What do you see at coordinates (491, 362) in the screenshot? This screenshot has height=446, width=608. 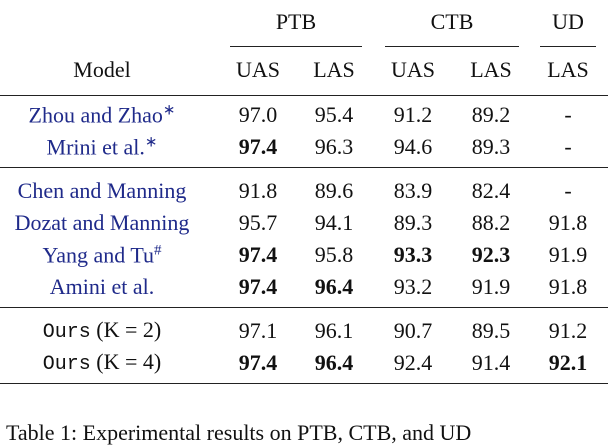 I see `score: 91.4` at bounding box center [491, 362].